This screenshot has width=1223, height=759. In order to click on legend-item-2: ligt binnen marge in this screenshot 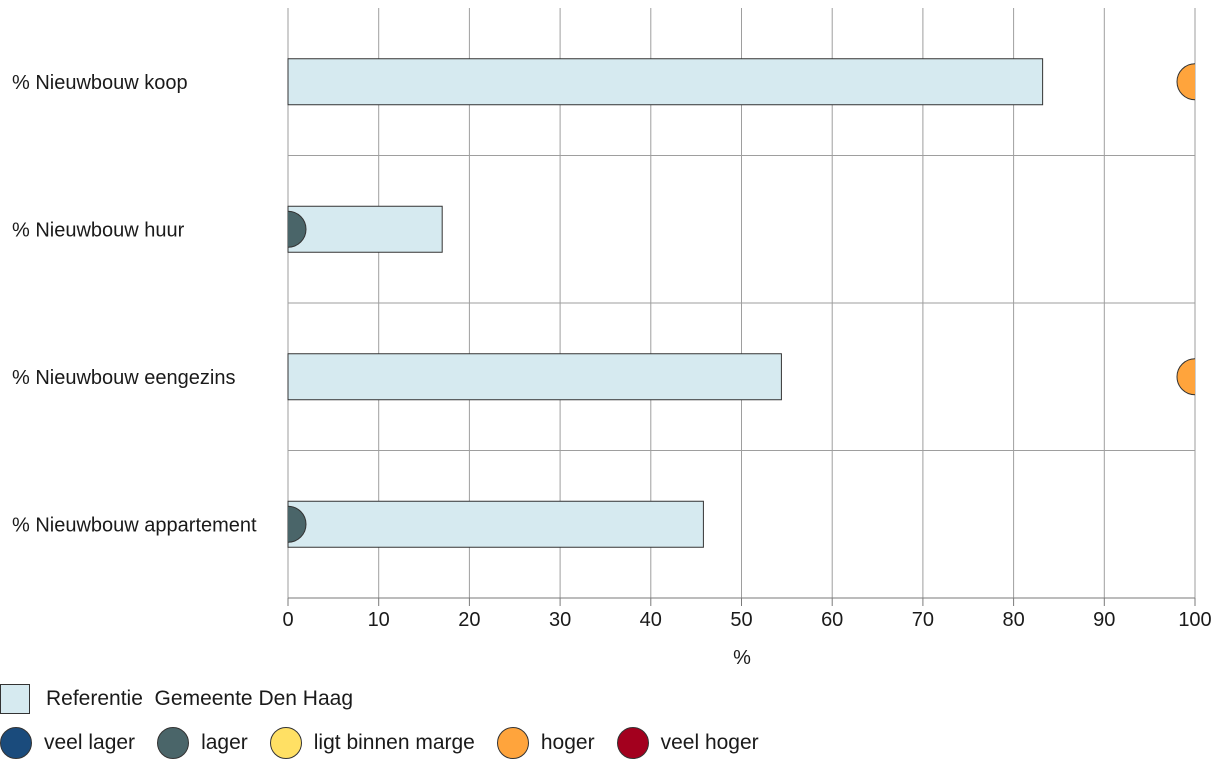, I will do `click(377, 743)`.